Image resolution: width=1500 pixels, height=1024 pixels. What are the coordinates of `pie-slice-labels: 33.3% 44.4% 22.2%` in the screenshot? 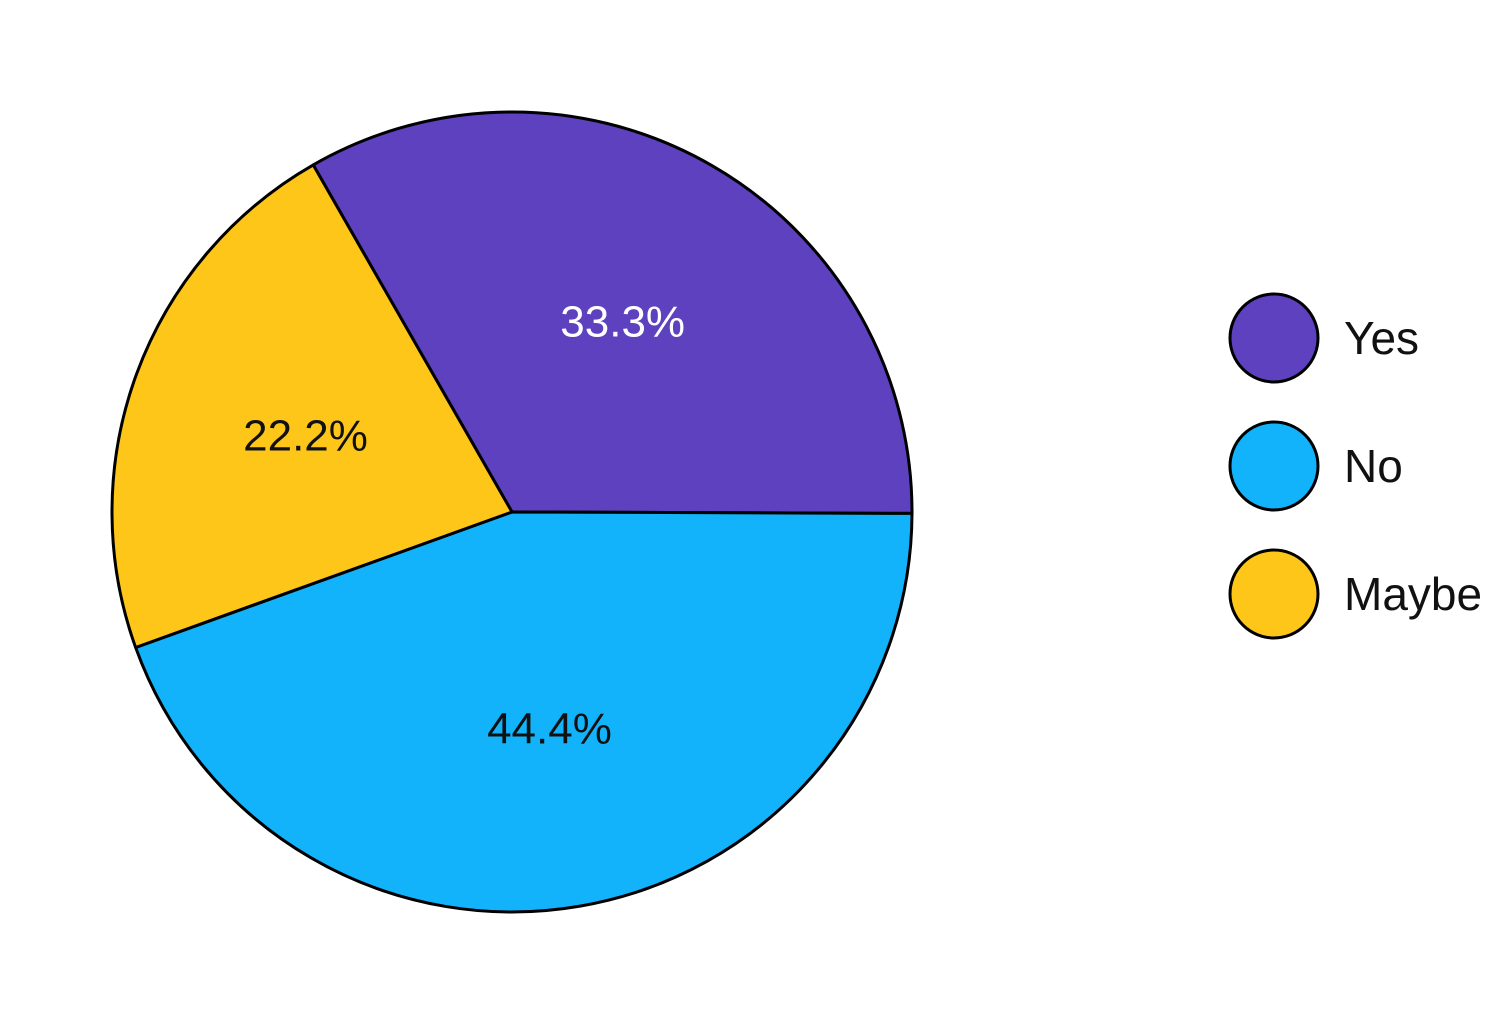 It's located at (464, 525).